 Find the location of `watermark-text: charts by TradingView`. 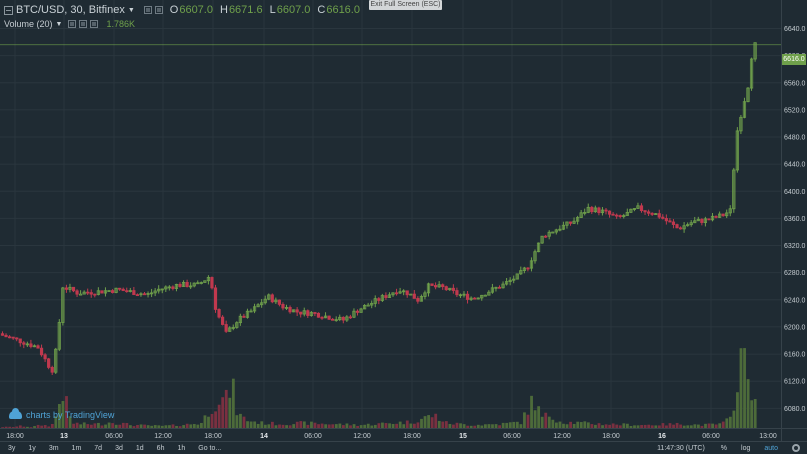

watermark-text: charts by TradingView is located at coordinates (70, 415).